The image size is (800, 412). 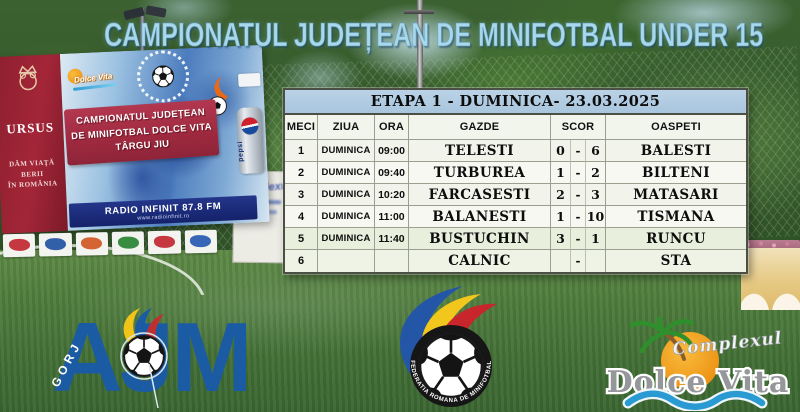 I want to click on col-header-meci: MECI, so click(x=301, y=127).